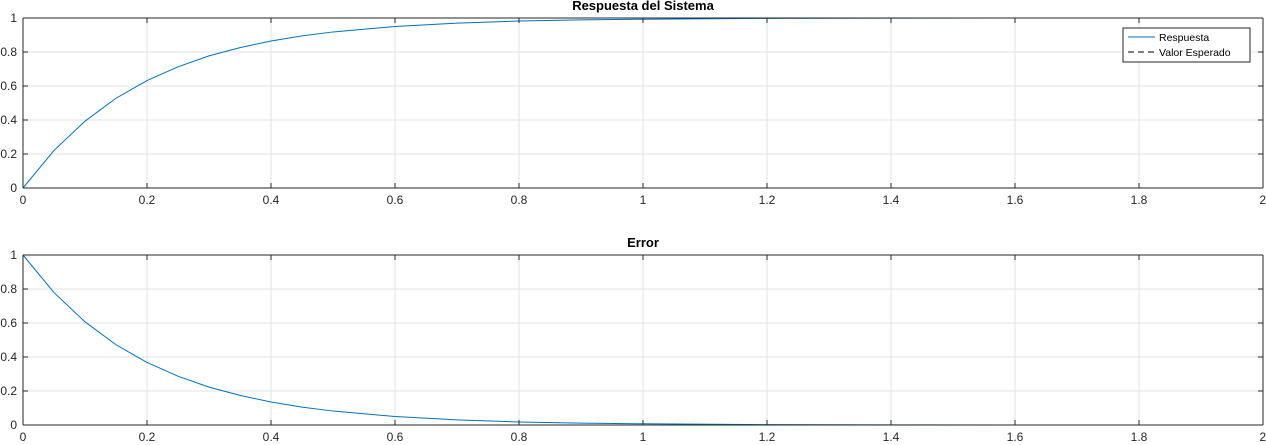 Image resolution: width=1266 pixels, height=445 pixels. Describe the element at coordinates (1262, 200) in the screenshot. I see `response-x-tick-label: 2` at that location.